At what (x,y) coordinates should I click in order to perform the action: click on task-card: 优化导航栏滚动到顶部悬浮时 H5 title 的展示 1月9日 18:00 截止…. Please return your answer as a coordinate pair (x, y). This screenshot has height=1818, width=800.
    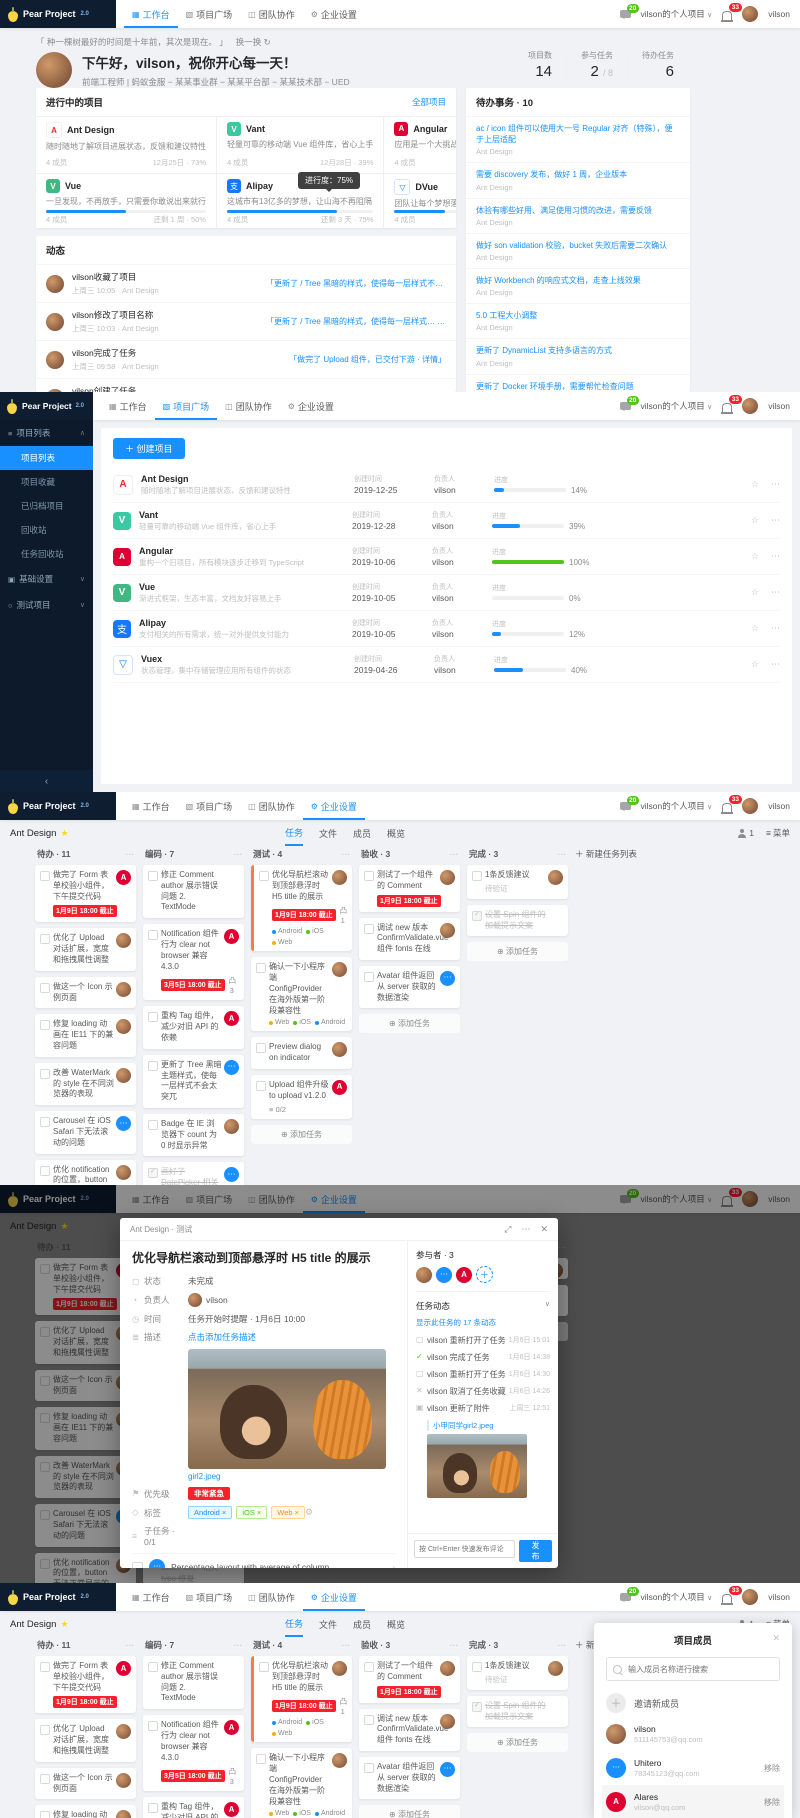
    Looking at the image, I should click on (301, 908).